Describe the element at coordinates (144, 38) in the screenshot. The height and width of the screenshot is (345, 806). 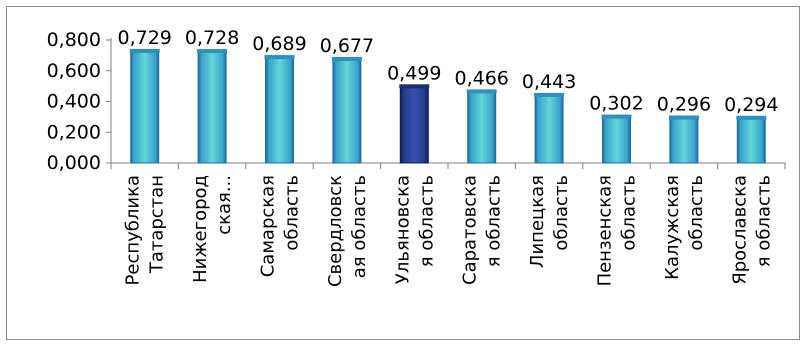
I see `data-label: 0,729` at that location.